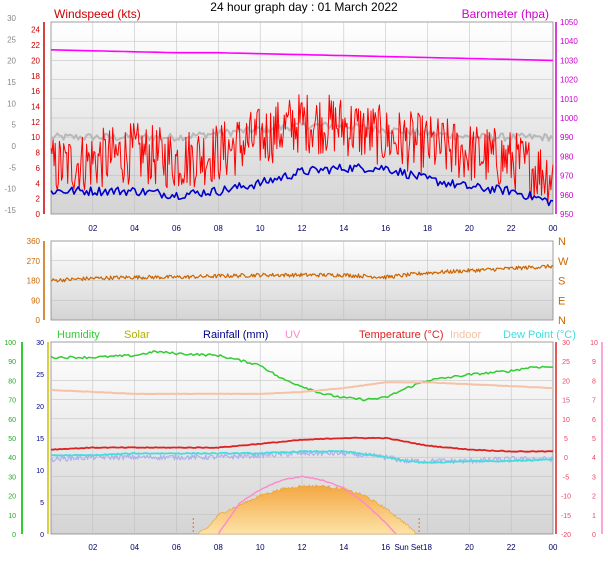 The image size is (608, 561). I want to click on wind-baro-x-tick: 06, so click(176, 228).